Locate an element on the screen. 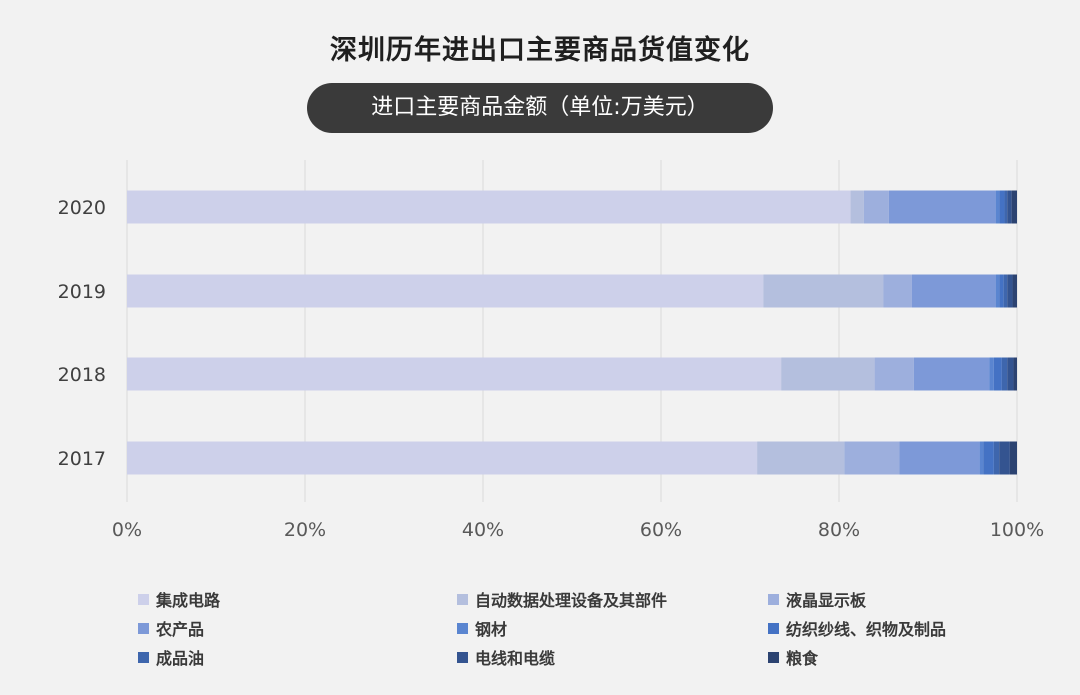 This screenshot has width=1080, height=695. legend-item: 集成电路 is located at coordinates (179, 599).